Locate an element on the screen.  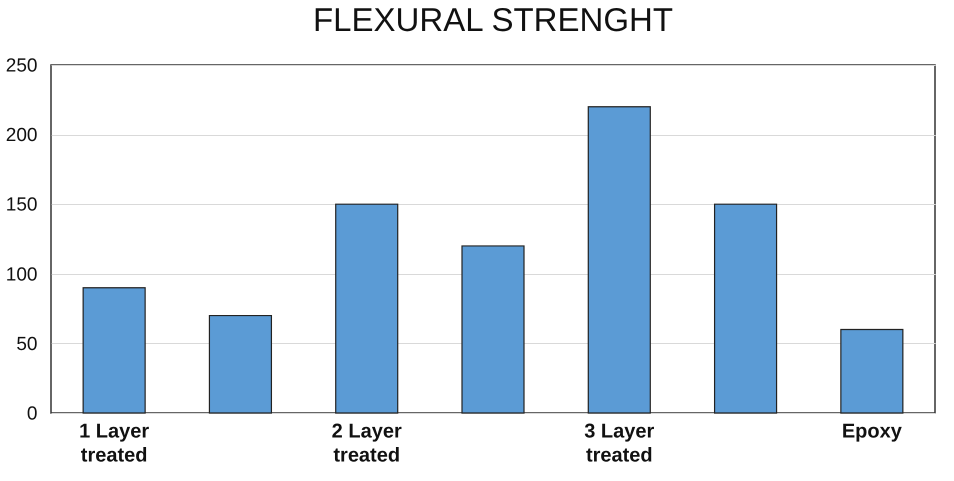
y-tick-label: 100 is located at coordinates (22, 275).